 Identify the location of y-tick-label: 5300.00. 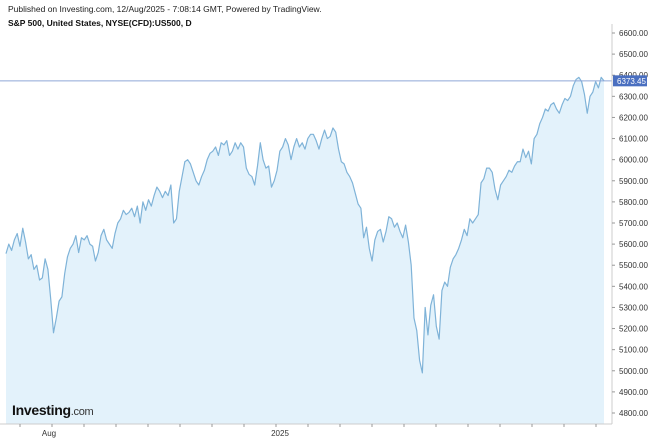
(633, 307).